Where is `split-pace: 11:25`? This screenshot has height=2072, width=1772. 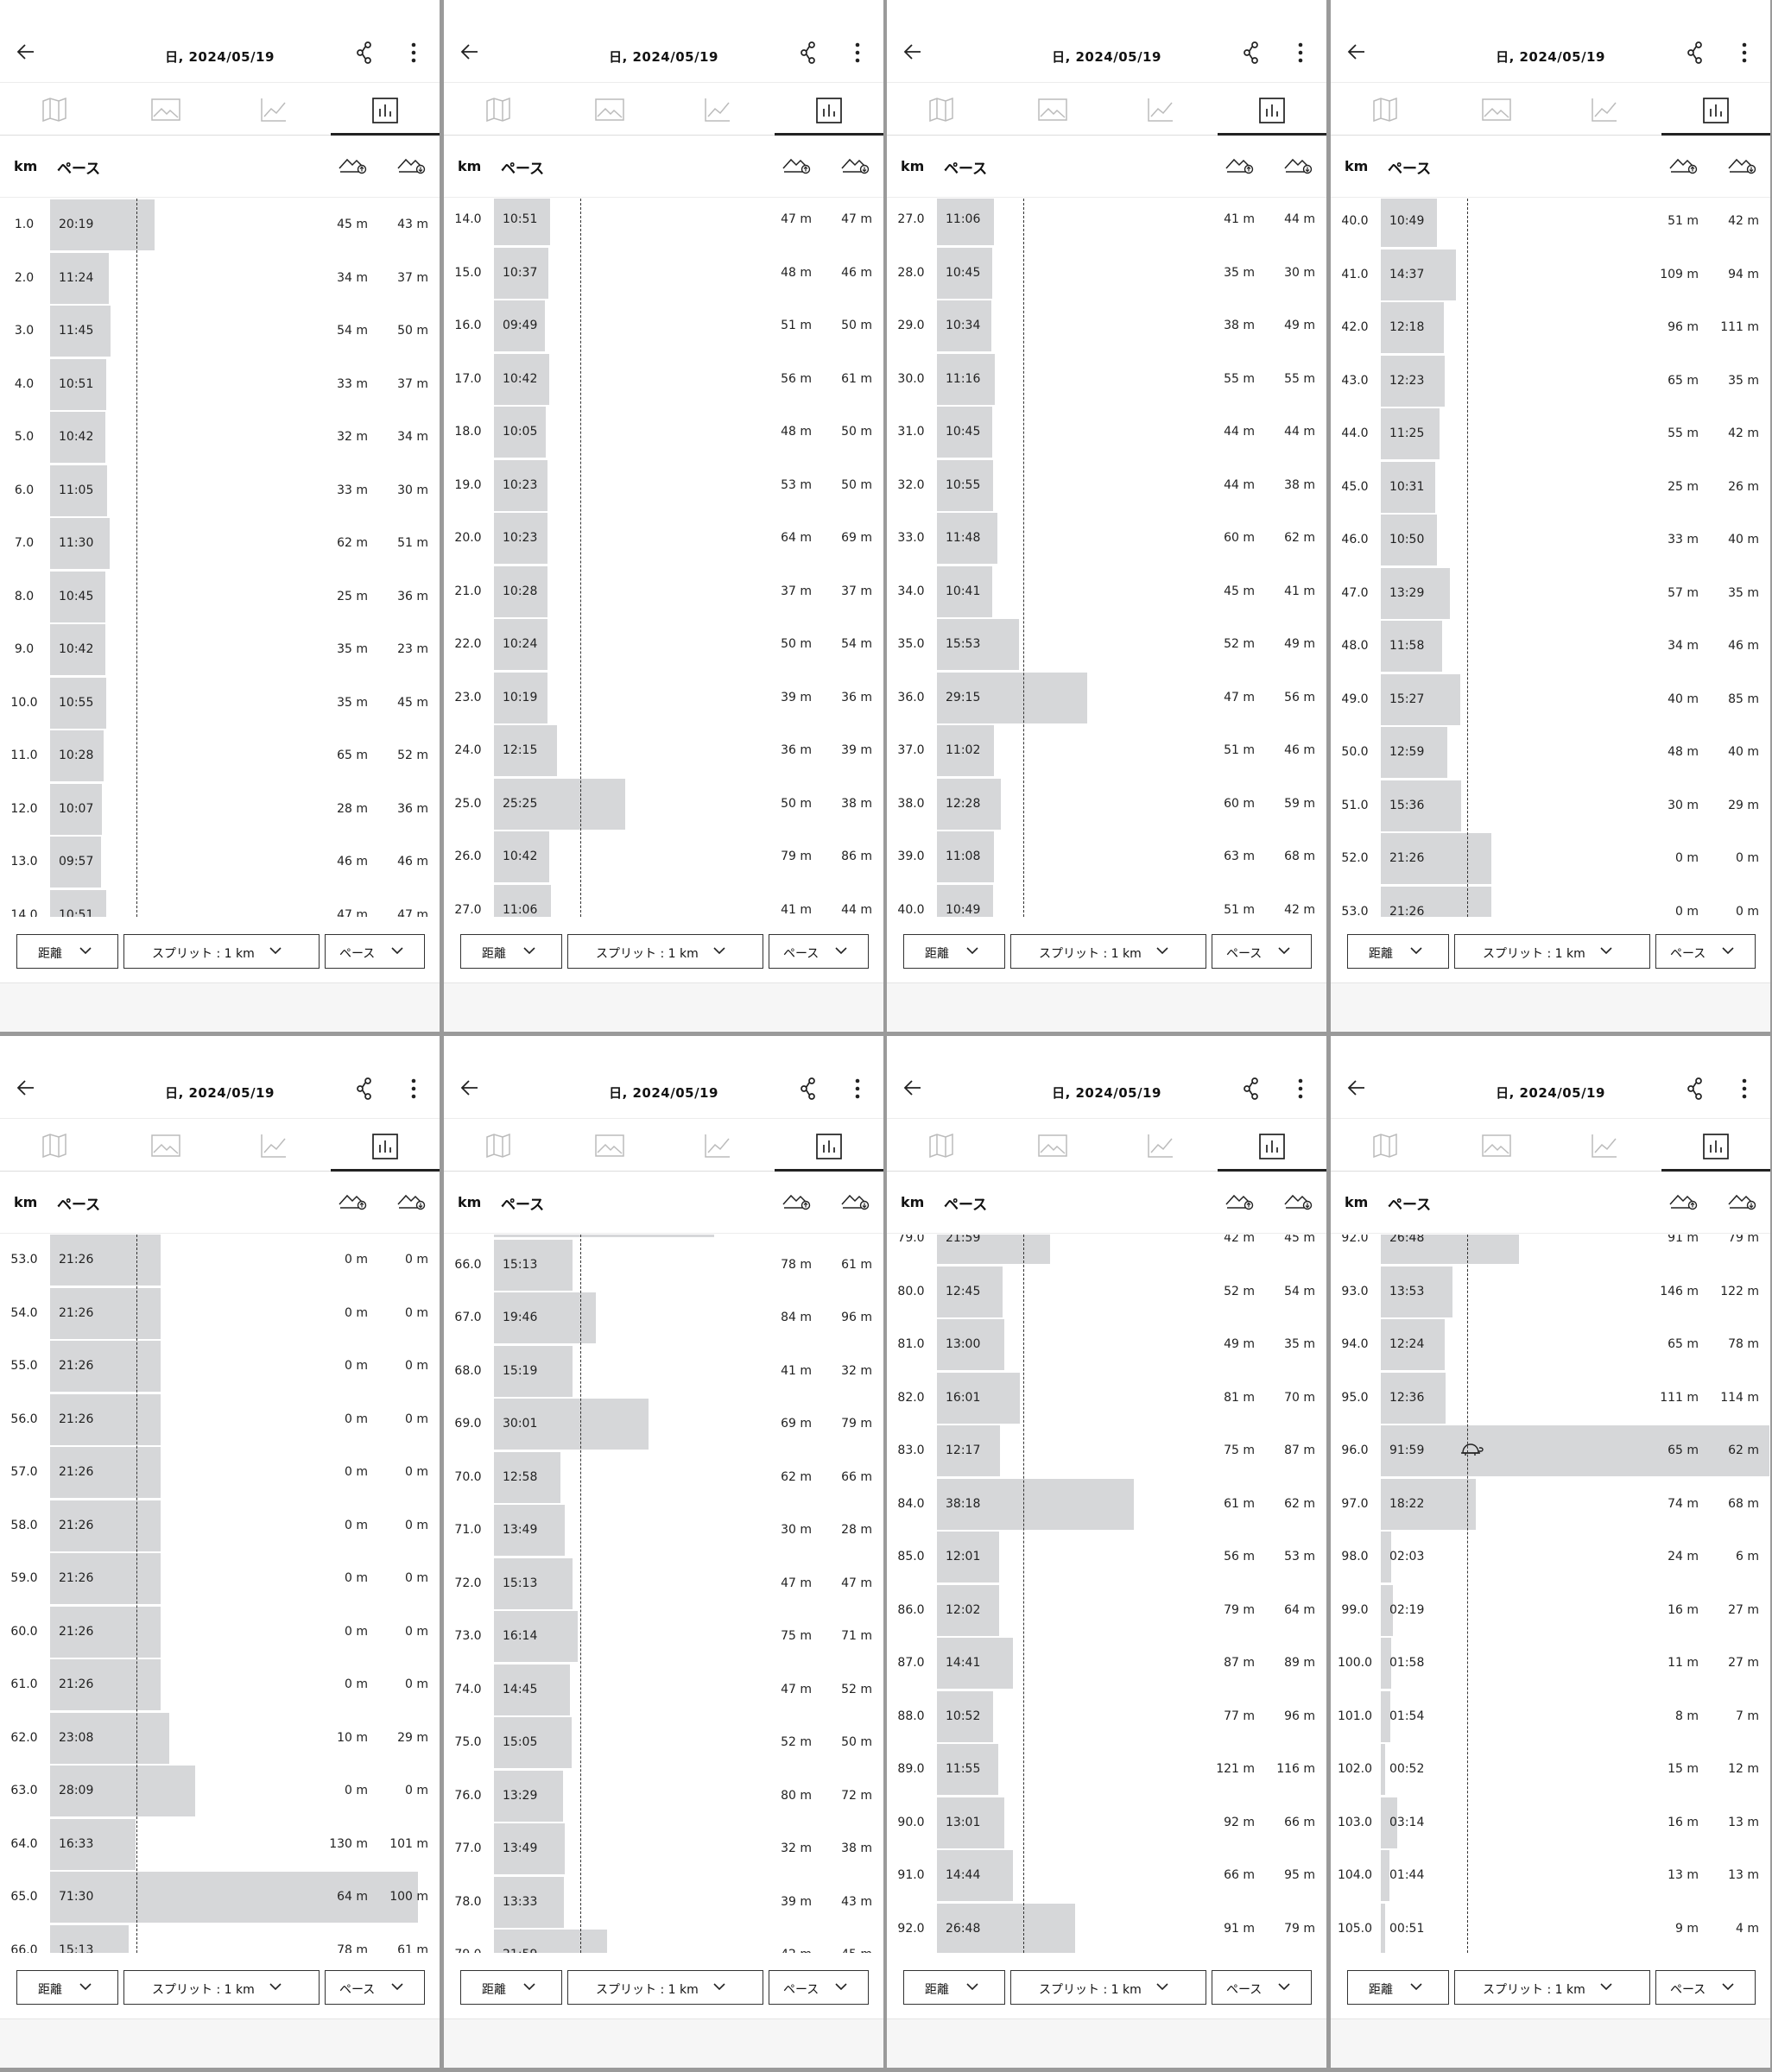 split-pace: 11:25 is located at coordinates (1407, 433).